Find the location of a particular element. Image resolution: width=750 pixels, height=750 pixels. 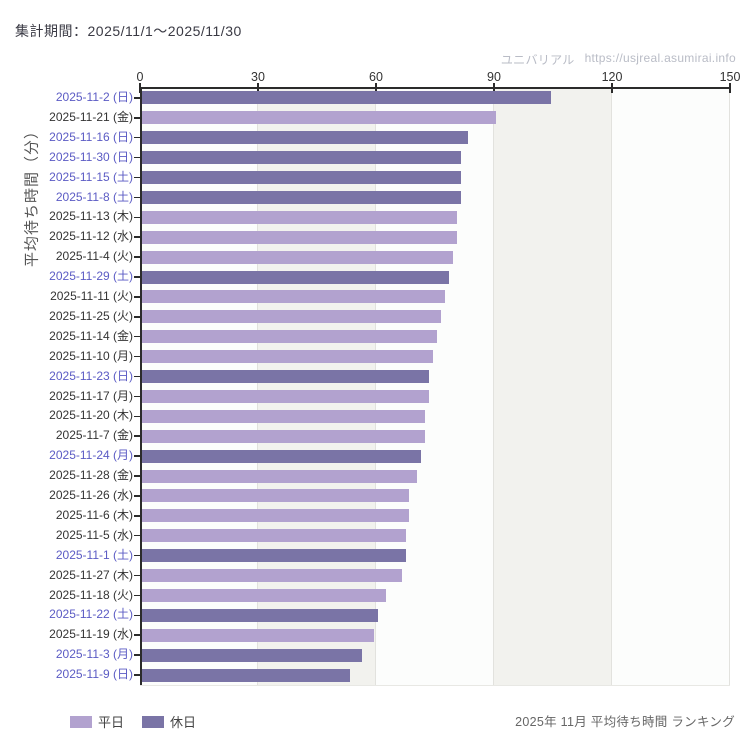

x-tick-label: 90 is located at coordinates (494, 77).